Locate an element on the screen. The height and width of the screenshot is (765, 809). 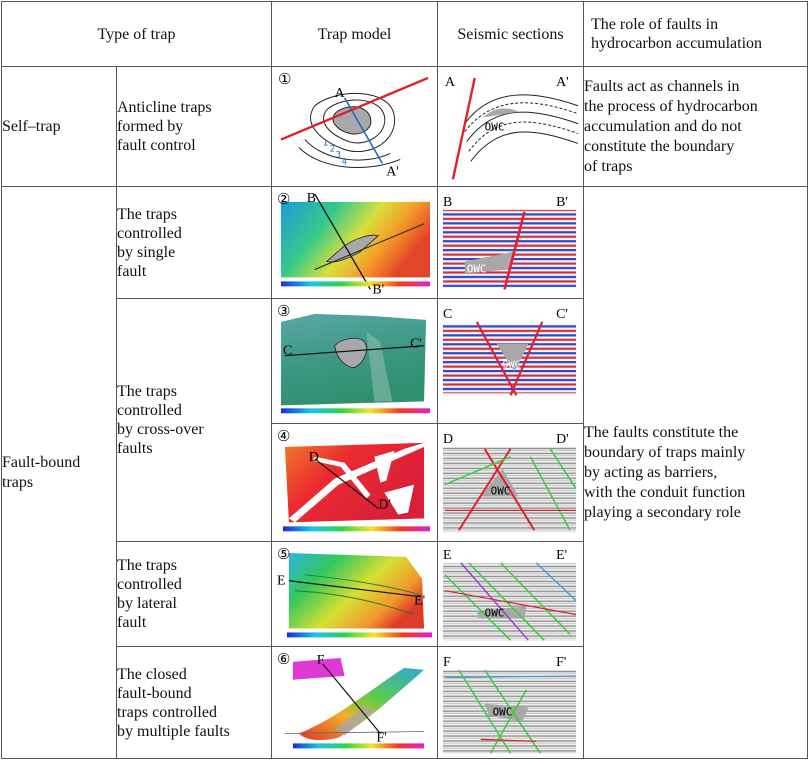
section-label: D is located at coordinates (314, 457).